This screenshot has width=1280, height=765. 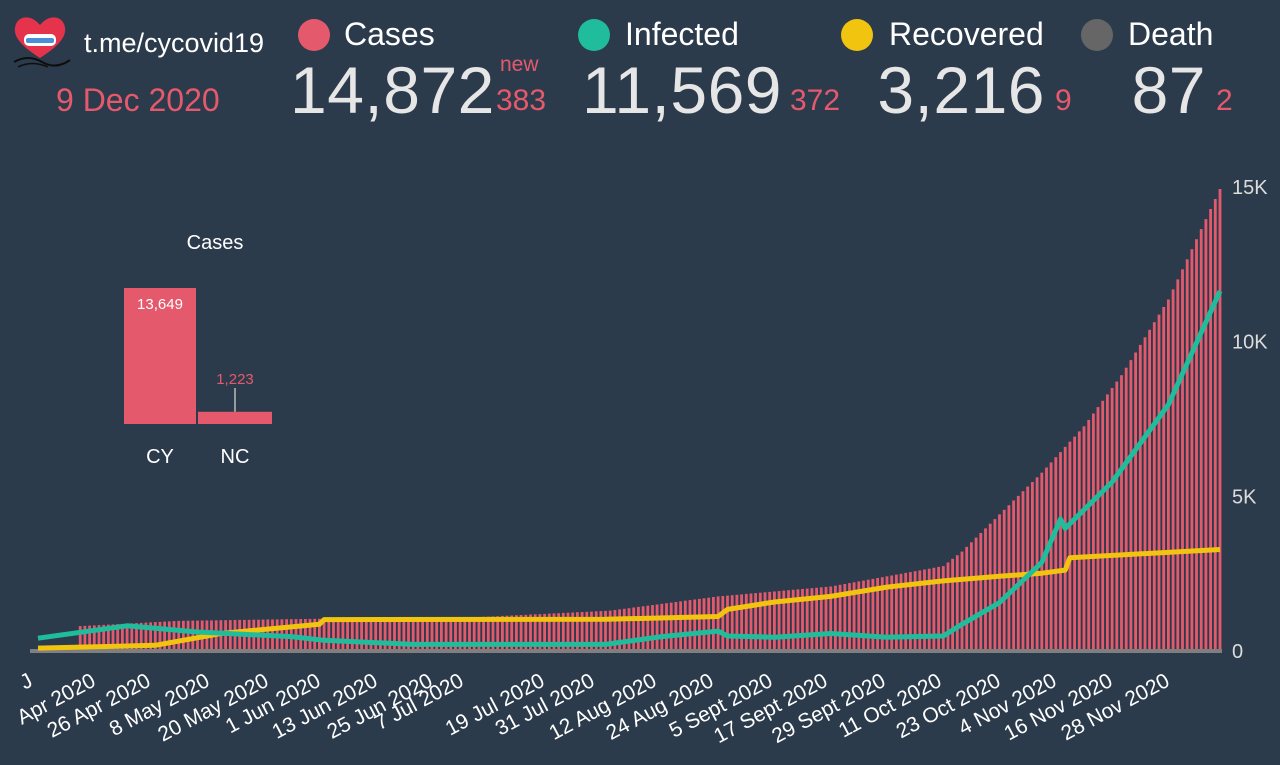 What do you see at coordinates (1224, 100) in the screenshot?
I see `death-new: 2` at bounding box center [1224, 100].